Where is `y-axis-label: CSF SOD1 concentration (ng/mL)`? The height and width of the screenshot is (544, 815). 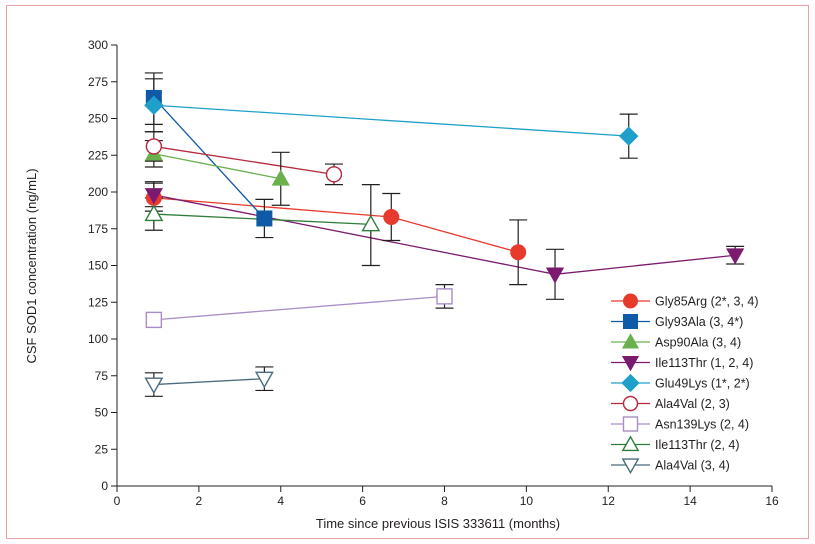
y-axis-label: CSF SOD1 concentration (ng/mL) is located at coordinates (31, 265).